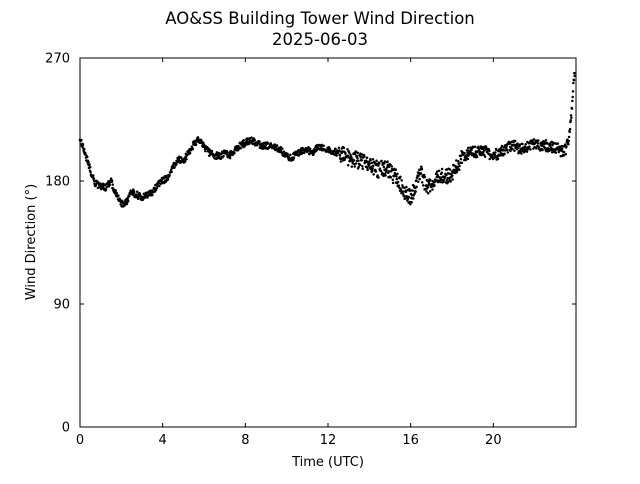 Image resolution: width=640 pixels, height=484 pixels. Describe the element at coordinates (163, 440) in the screenshot. I see `x-tick-label: 4` at that location.